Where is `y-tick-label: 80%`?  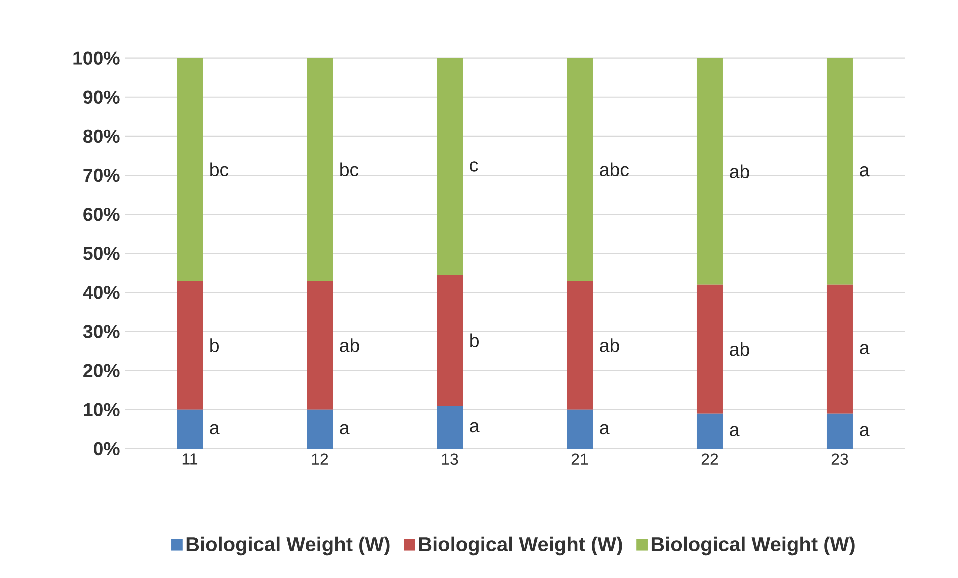 y-tick-label: 80% is located at coordinates (102, 137).